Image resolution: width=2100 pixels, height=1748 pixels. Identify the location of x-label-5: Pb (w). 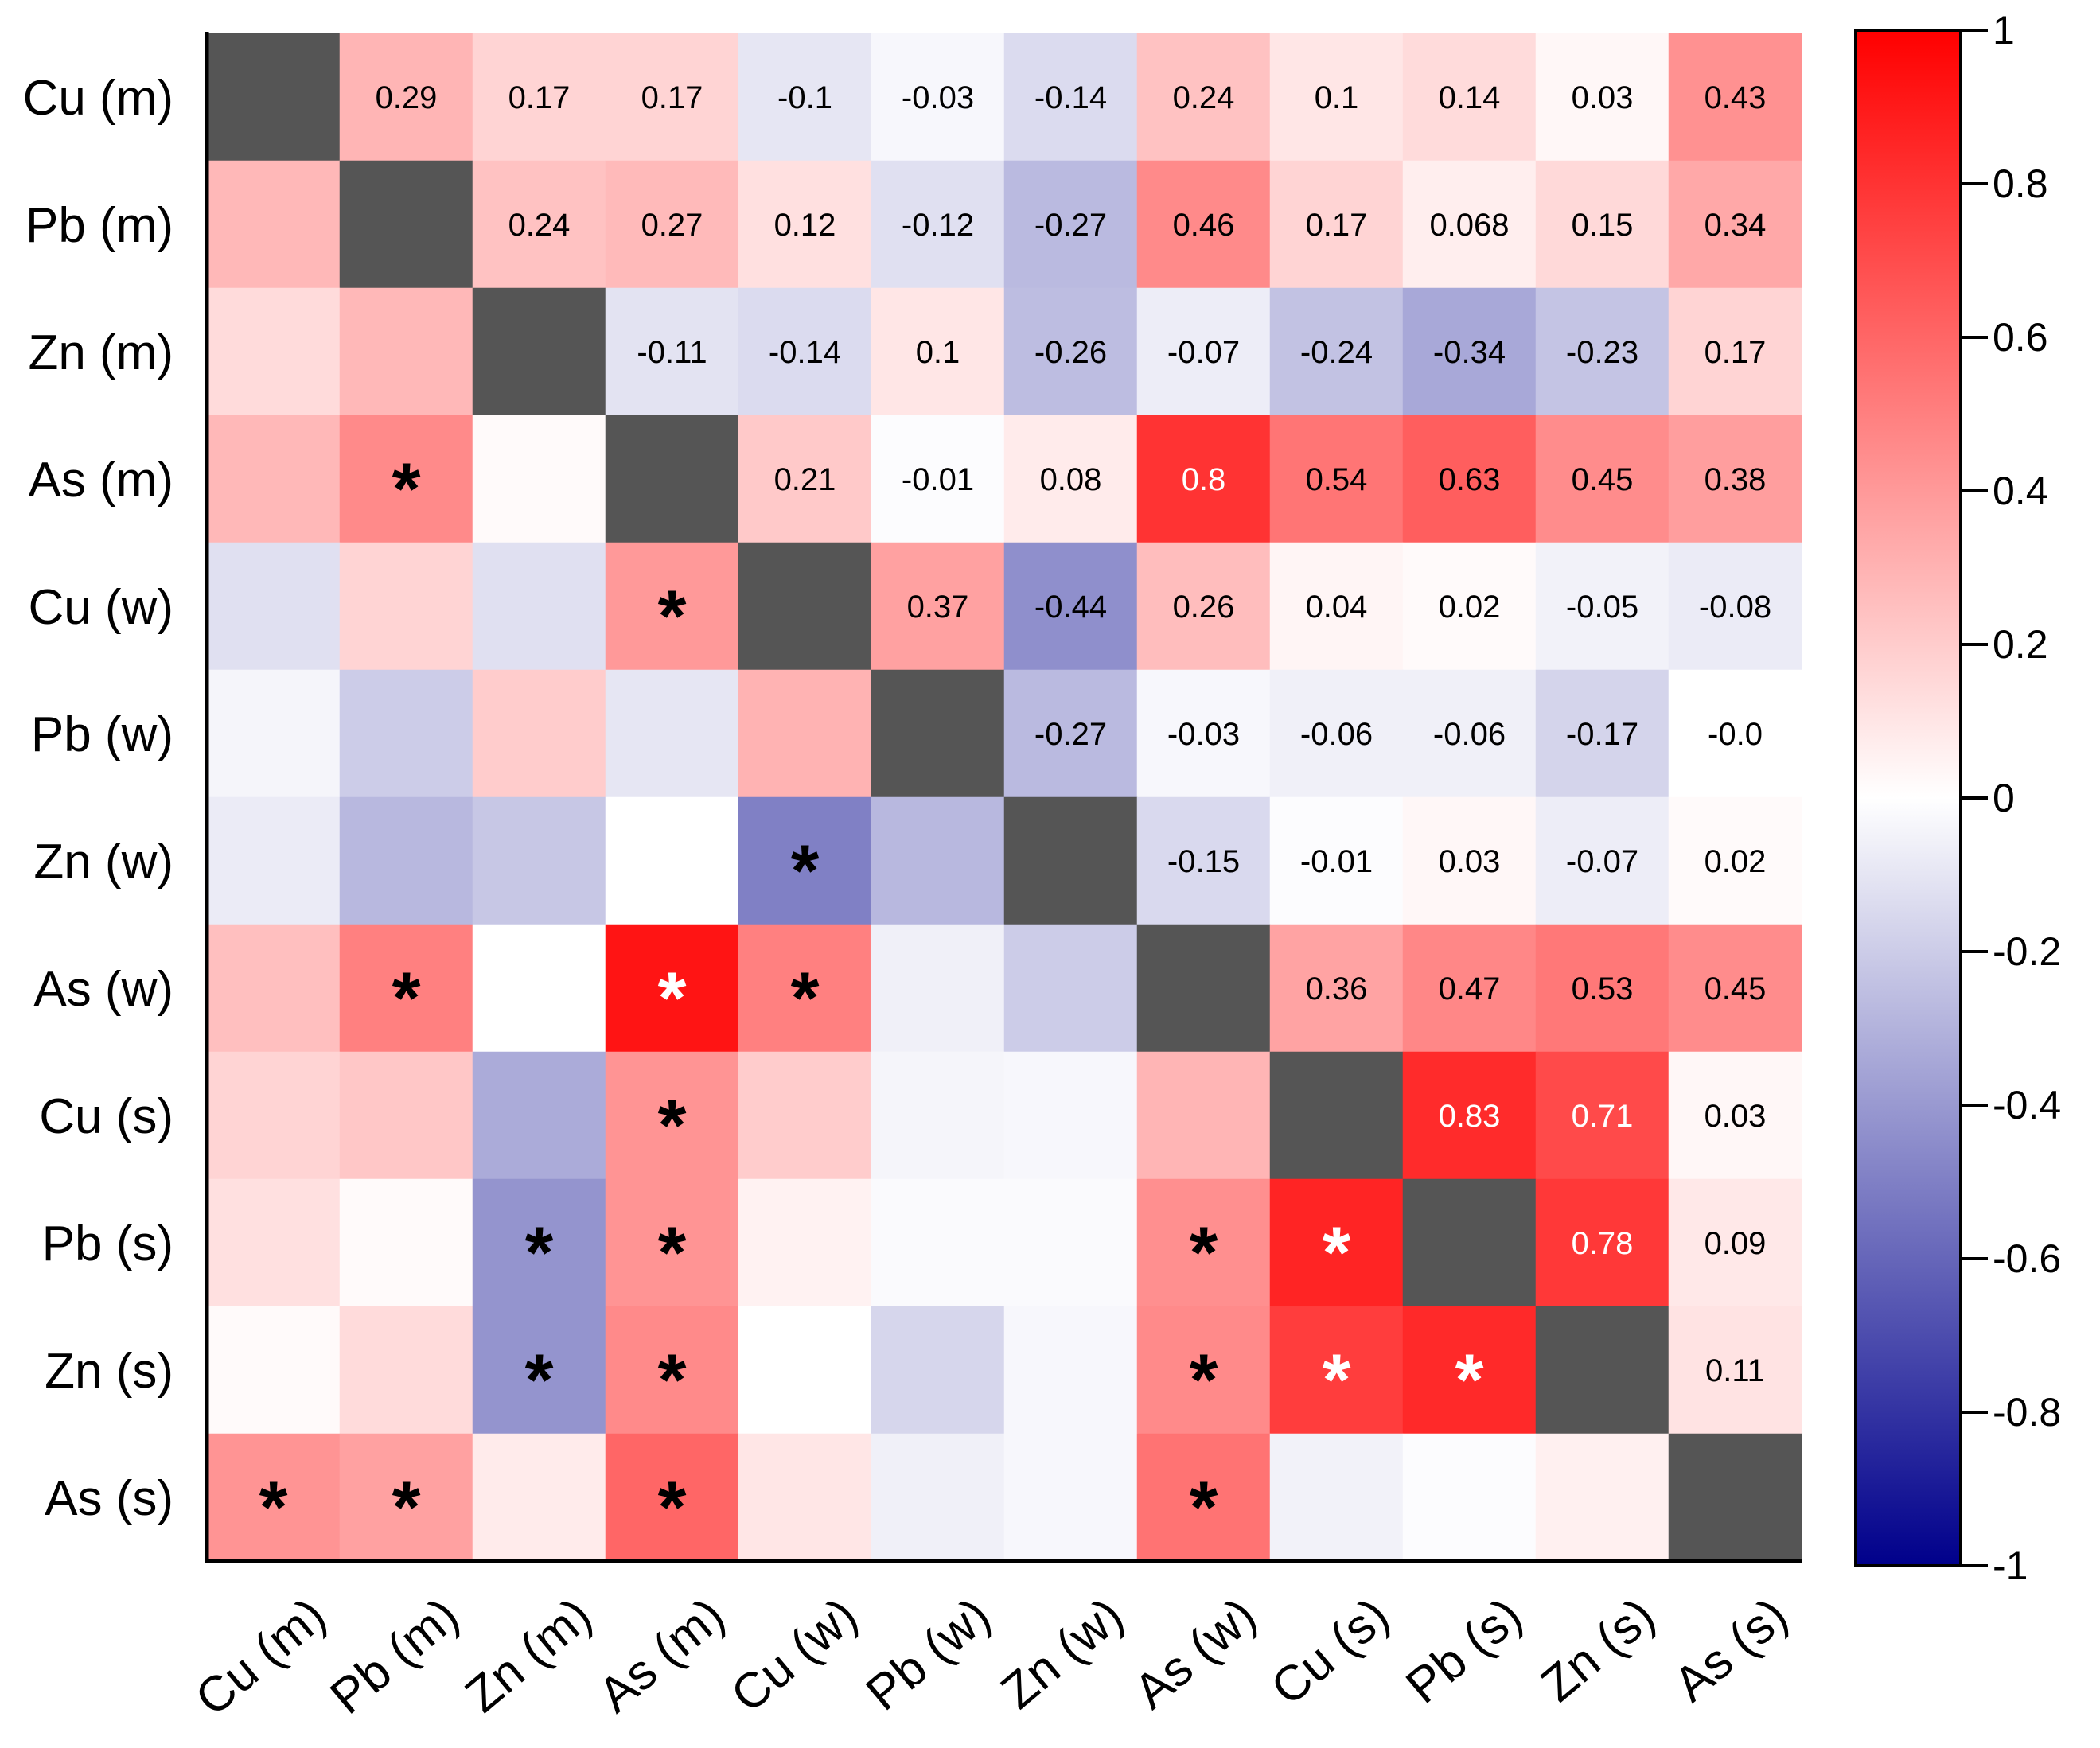
(928, 1654).